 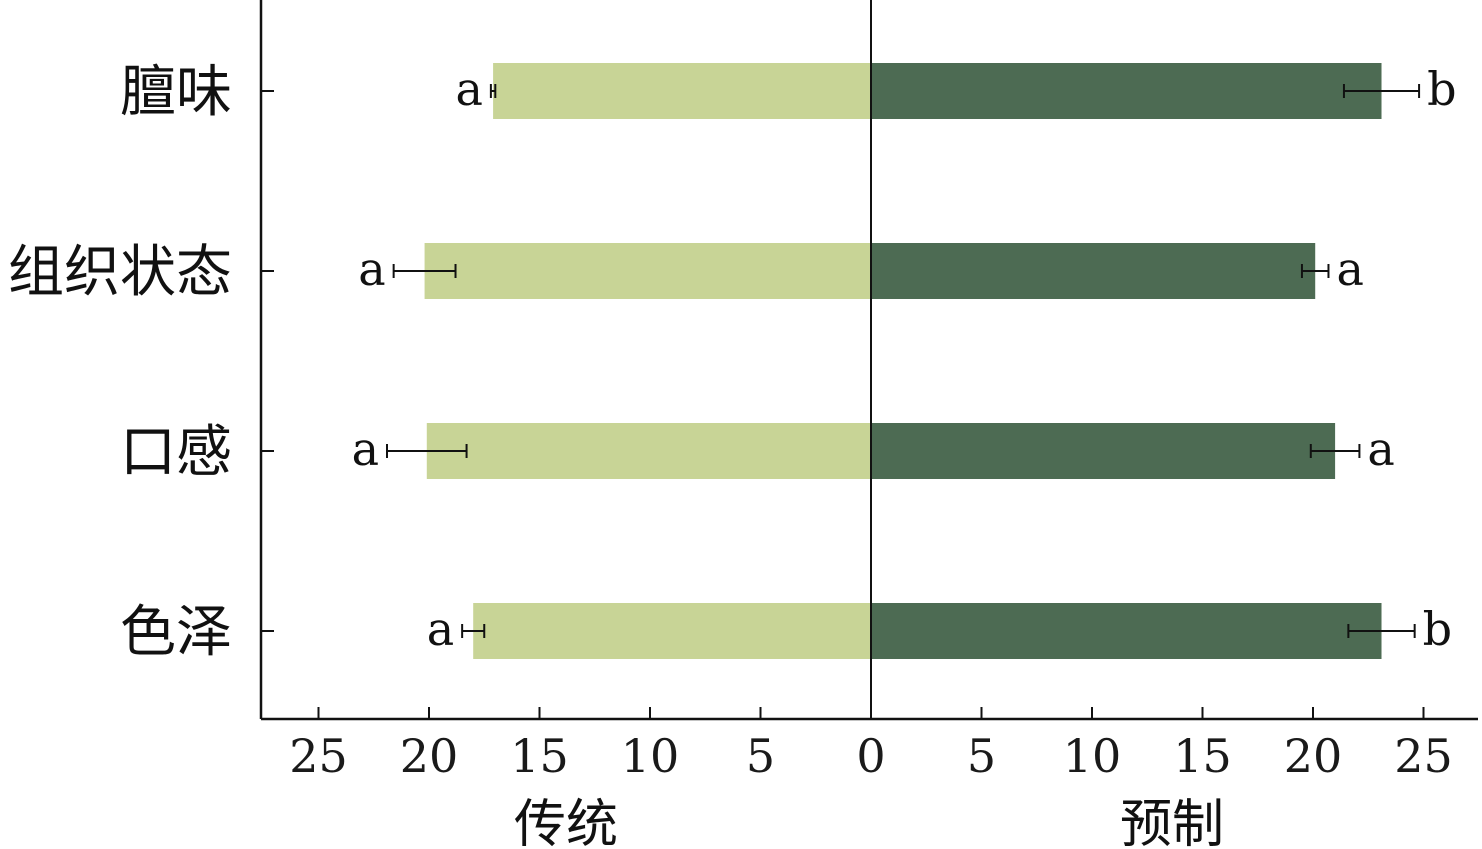 What do you see at coordinates (120, 272) in the screenshot?
I see `category-label: 组织状态` at bounding box center [120, 272].